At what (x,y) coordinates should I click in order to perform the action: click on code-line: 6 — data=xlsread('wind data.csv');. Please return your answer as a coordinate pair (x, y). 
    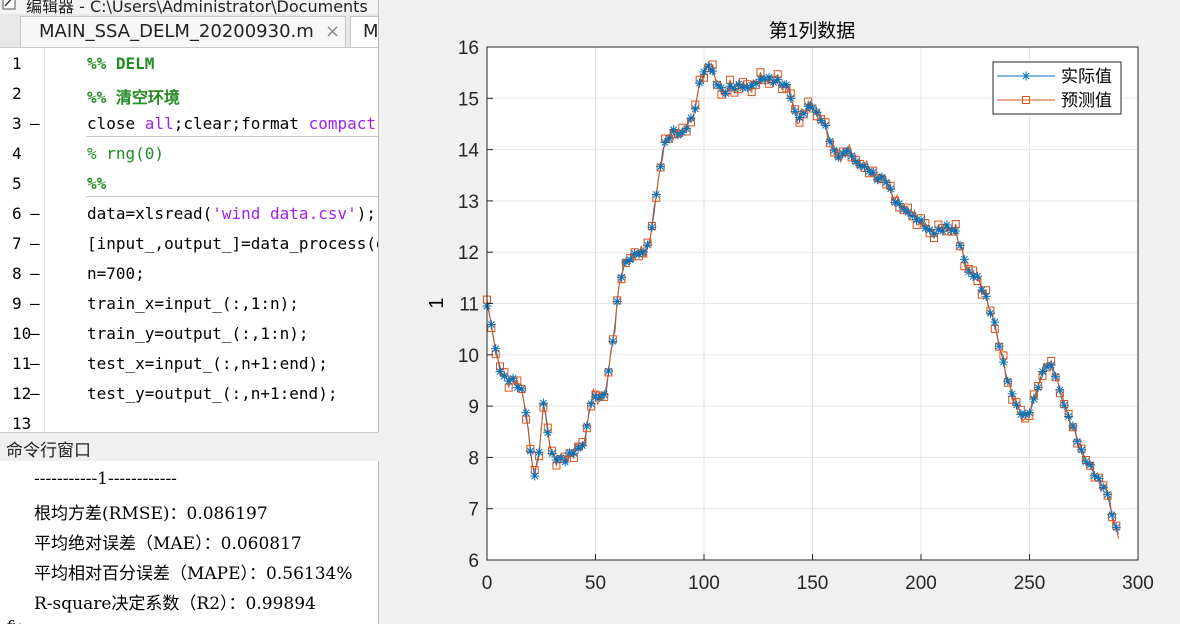
    Looking at the image, I should click on (189, 213).